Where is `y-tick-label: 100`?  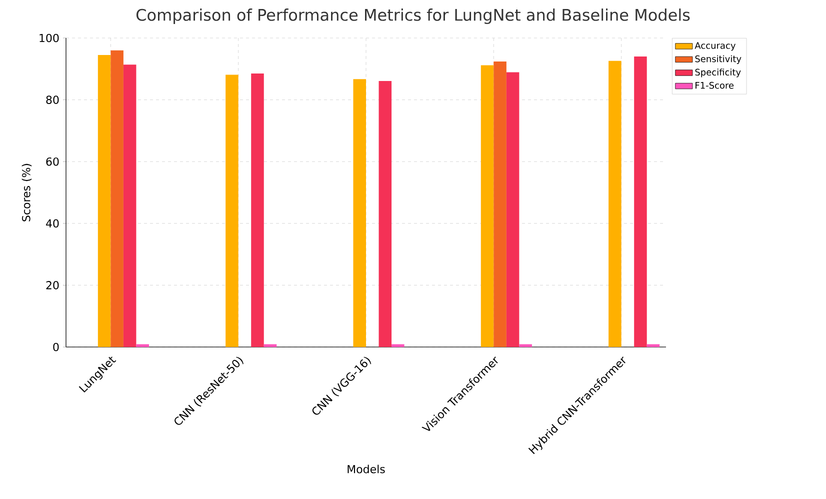
y-tick-label: 100 is located at coordinates (49, 38).